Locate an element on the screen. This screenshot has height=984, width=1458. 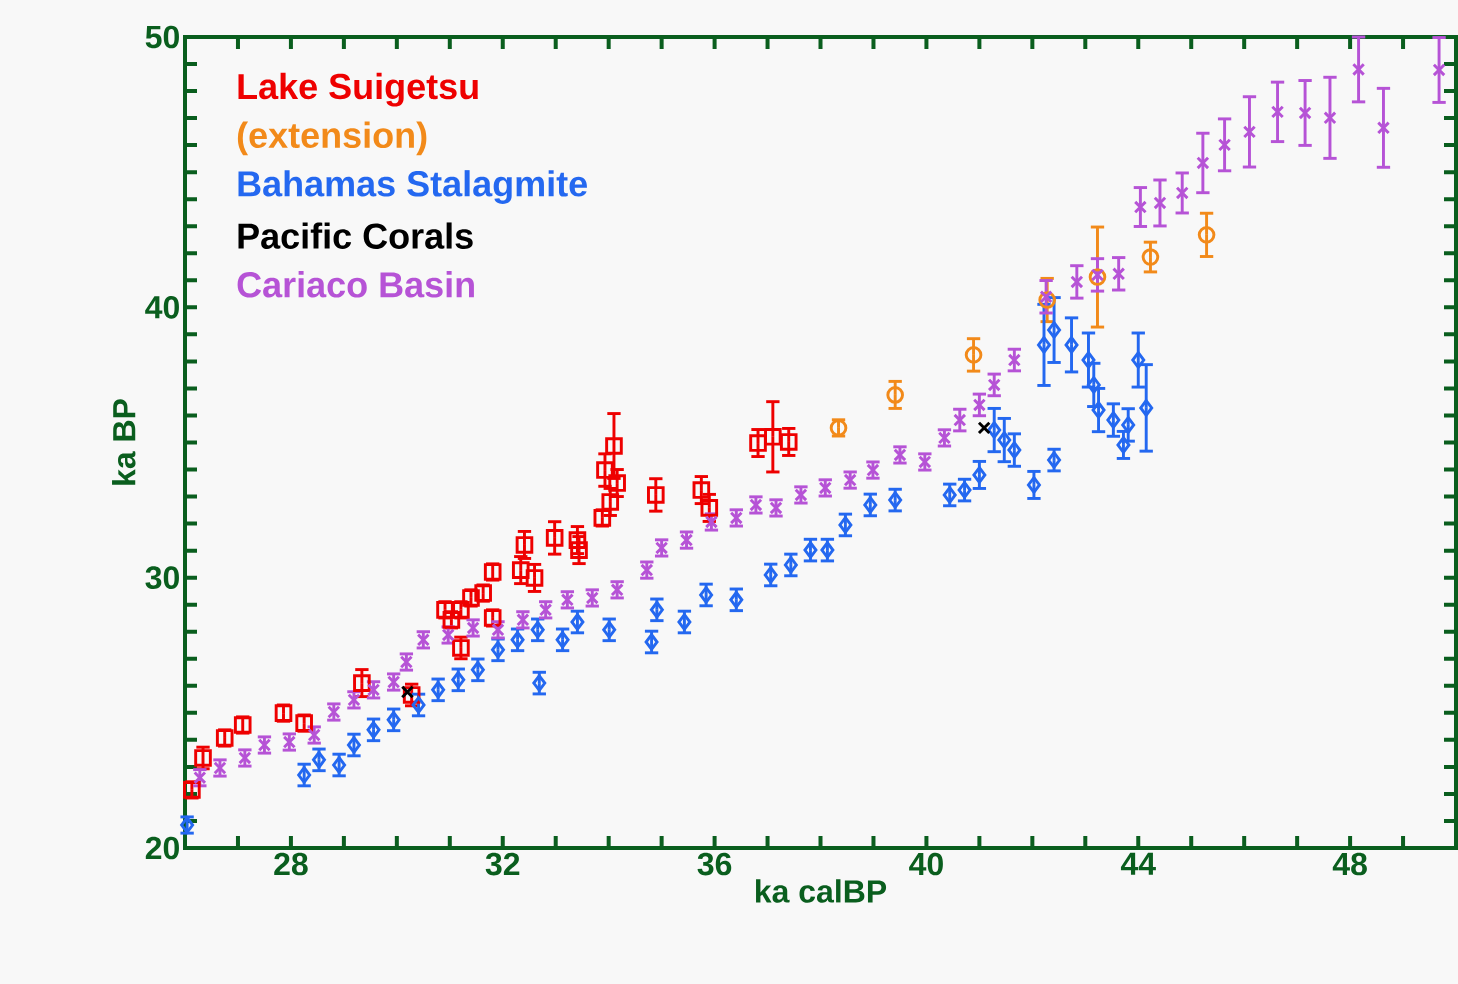
x-tick-label: 32 is located at coordinates (502, 864).